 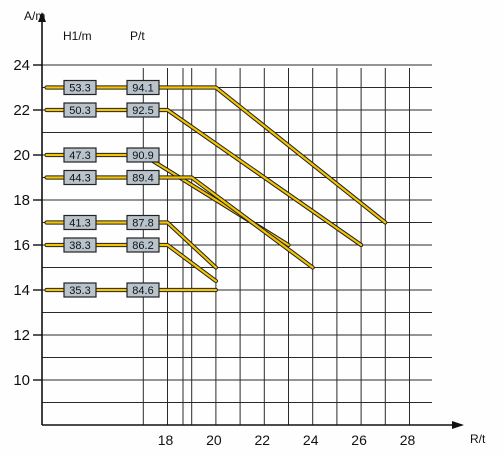 I want to click on h1-value-label: 53.3, so click(x=79, y=89).